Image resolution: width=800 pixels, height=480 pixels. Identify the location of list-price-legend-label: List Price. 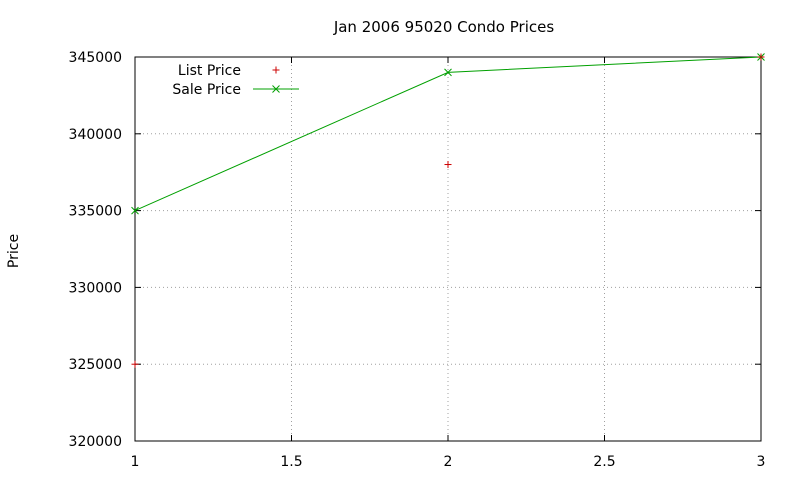
(209, 71).